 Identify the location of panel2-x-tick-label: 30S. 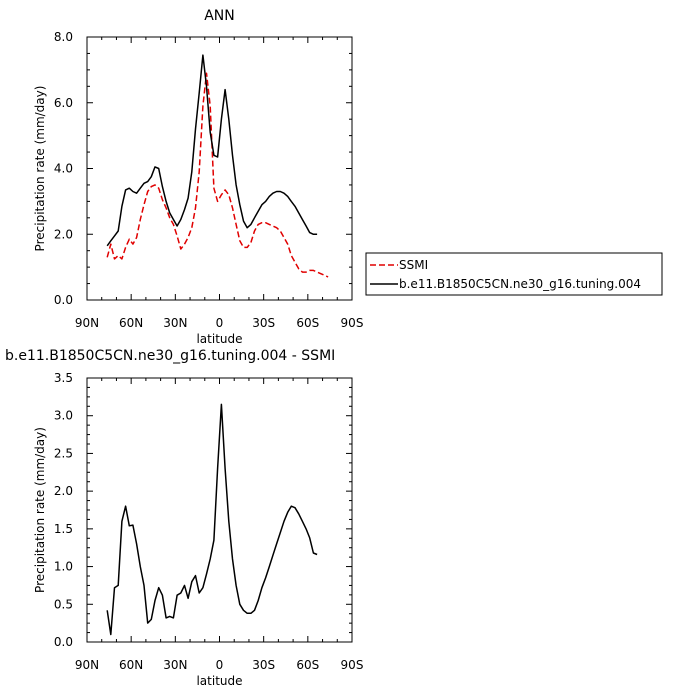
(263, 665).